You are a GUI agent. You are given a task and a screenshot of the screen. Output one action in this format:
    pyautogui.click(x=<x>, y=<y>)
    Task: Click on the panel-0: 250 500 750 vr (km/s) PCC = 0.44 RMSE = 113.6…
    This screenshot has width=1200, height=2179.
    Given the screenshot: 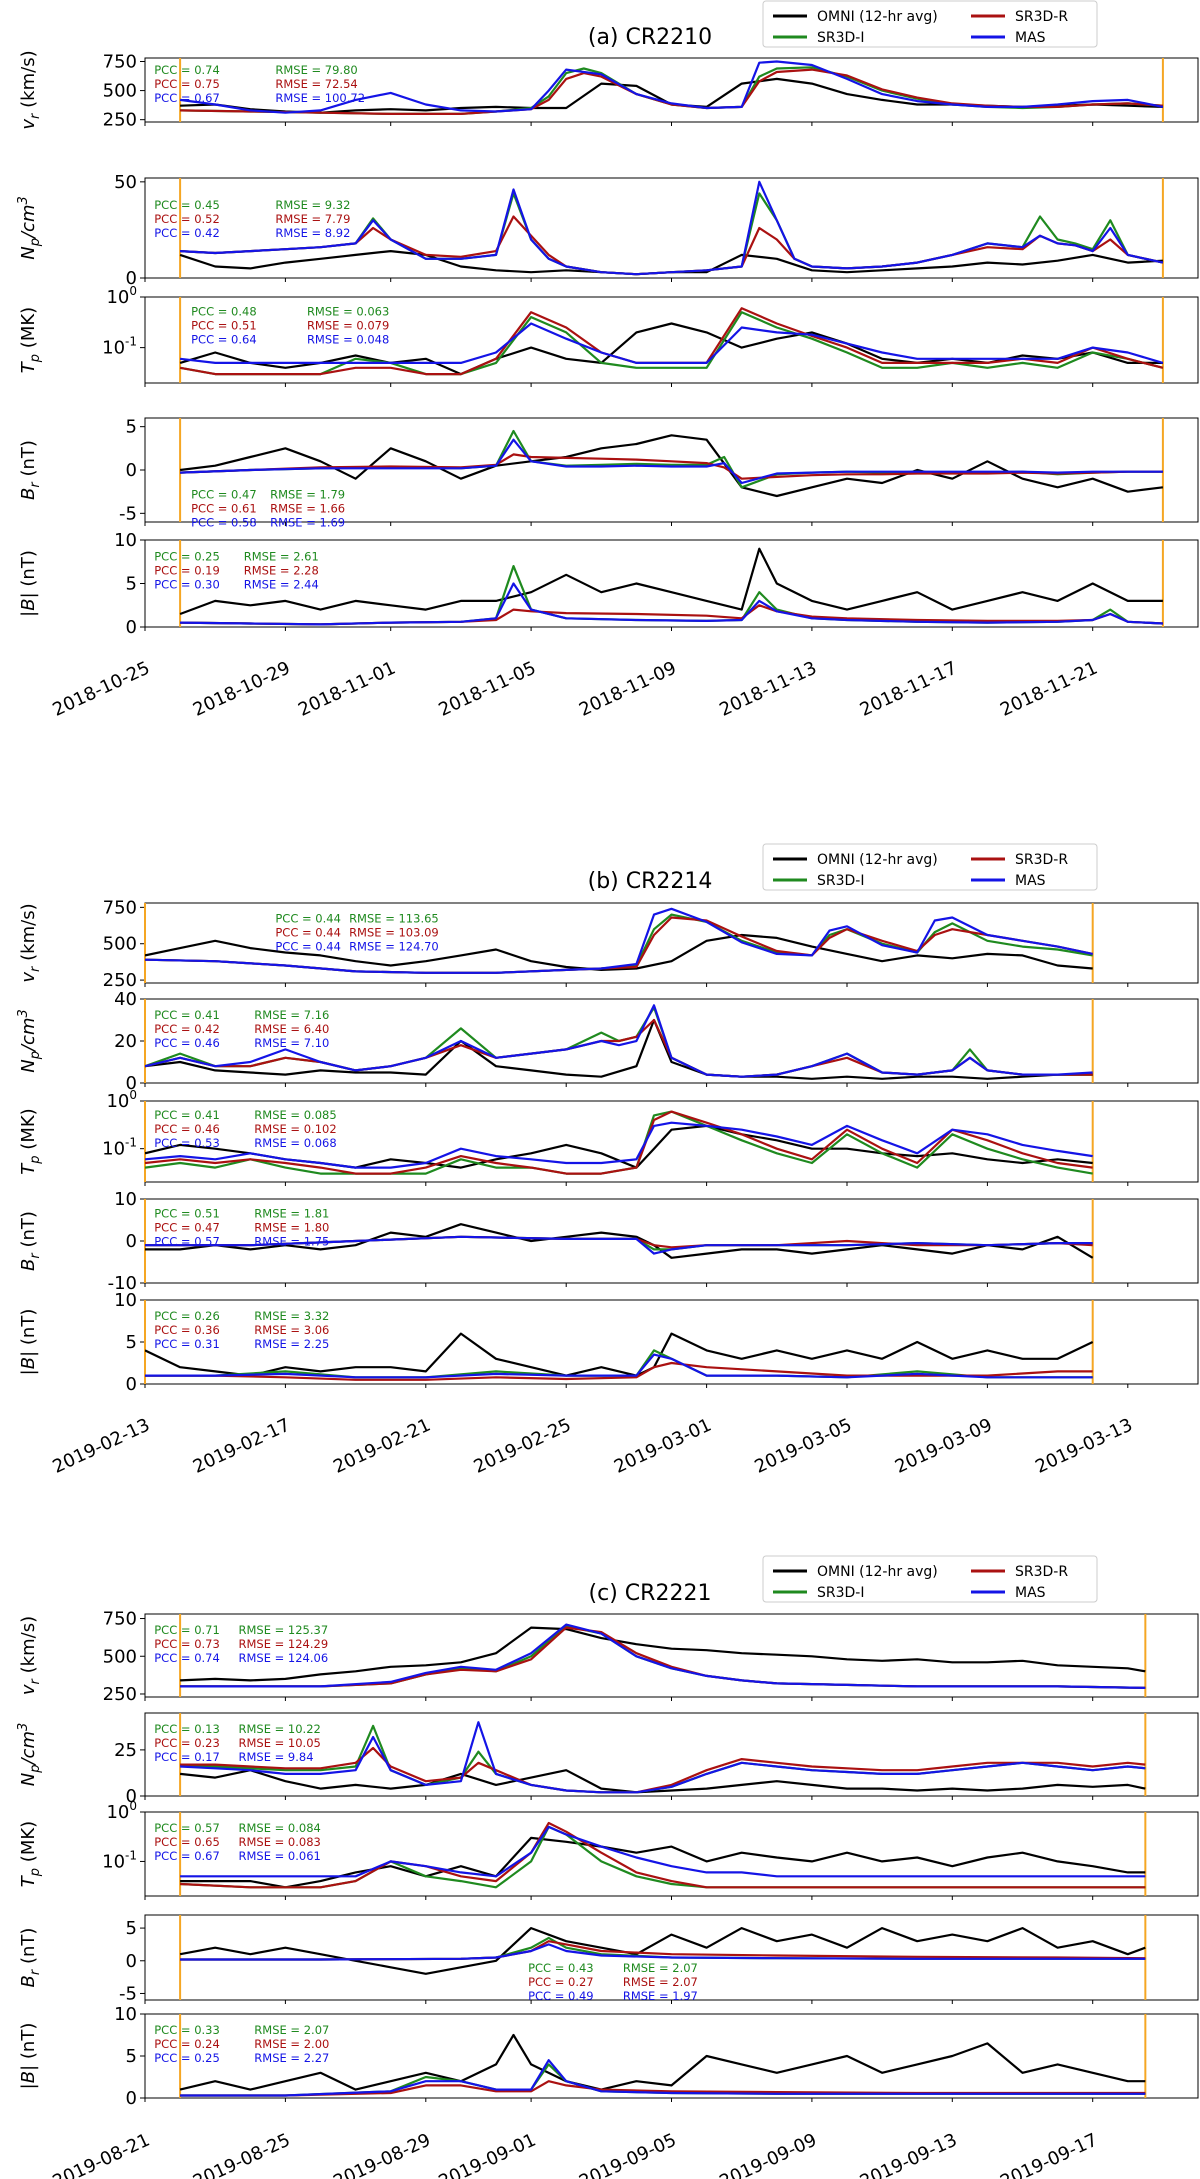 What is the action you would take?
    pyautogui.click(x=608, y=944)
    